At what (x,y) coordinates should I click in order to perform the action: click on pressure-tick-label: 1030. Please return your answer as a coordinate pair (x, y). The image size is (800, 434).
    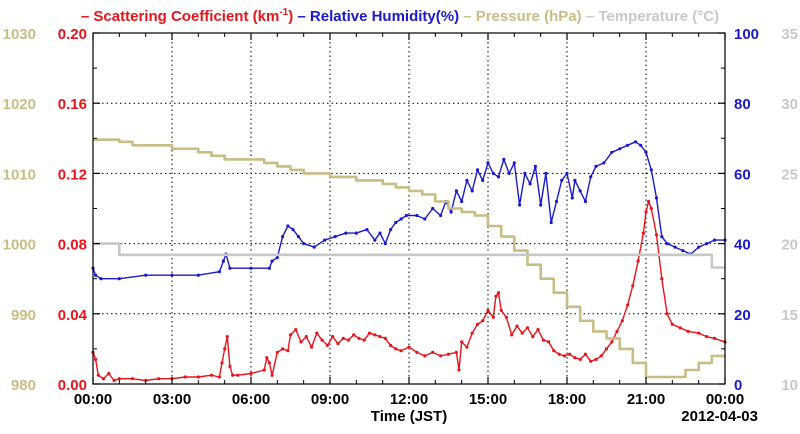
    Looking at the image, I should click on (19, 34).